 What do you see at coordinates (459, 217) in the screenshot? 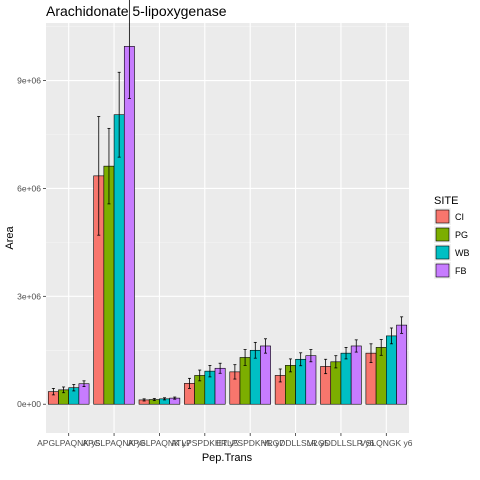
I see `legend-label: CI` at bounding box center [459, 217].